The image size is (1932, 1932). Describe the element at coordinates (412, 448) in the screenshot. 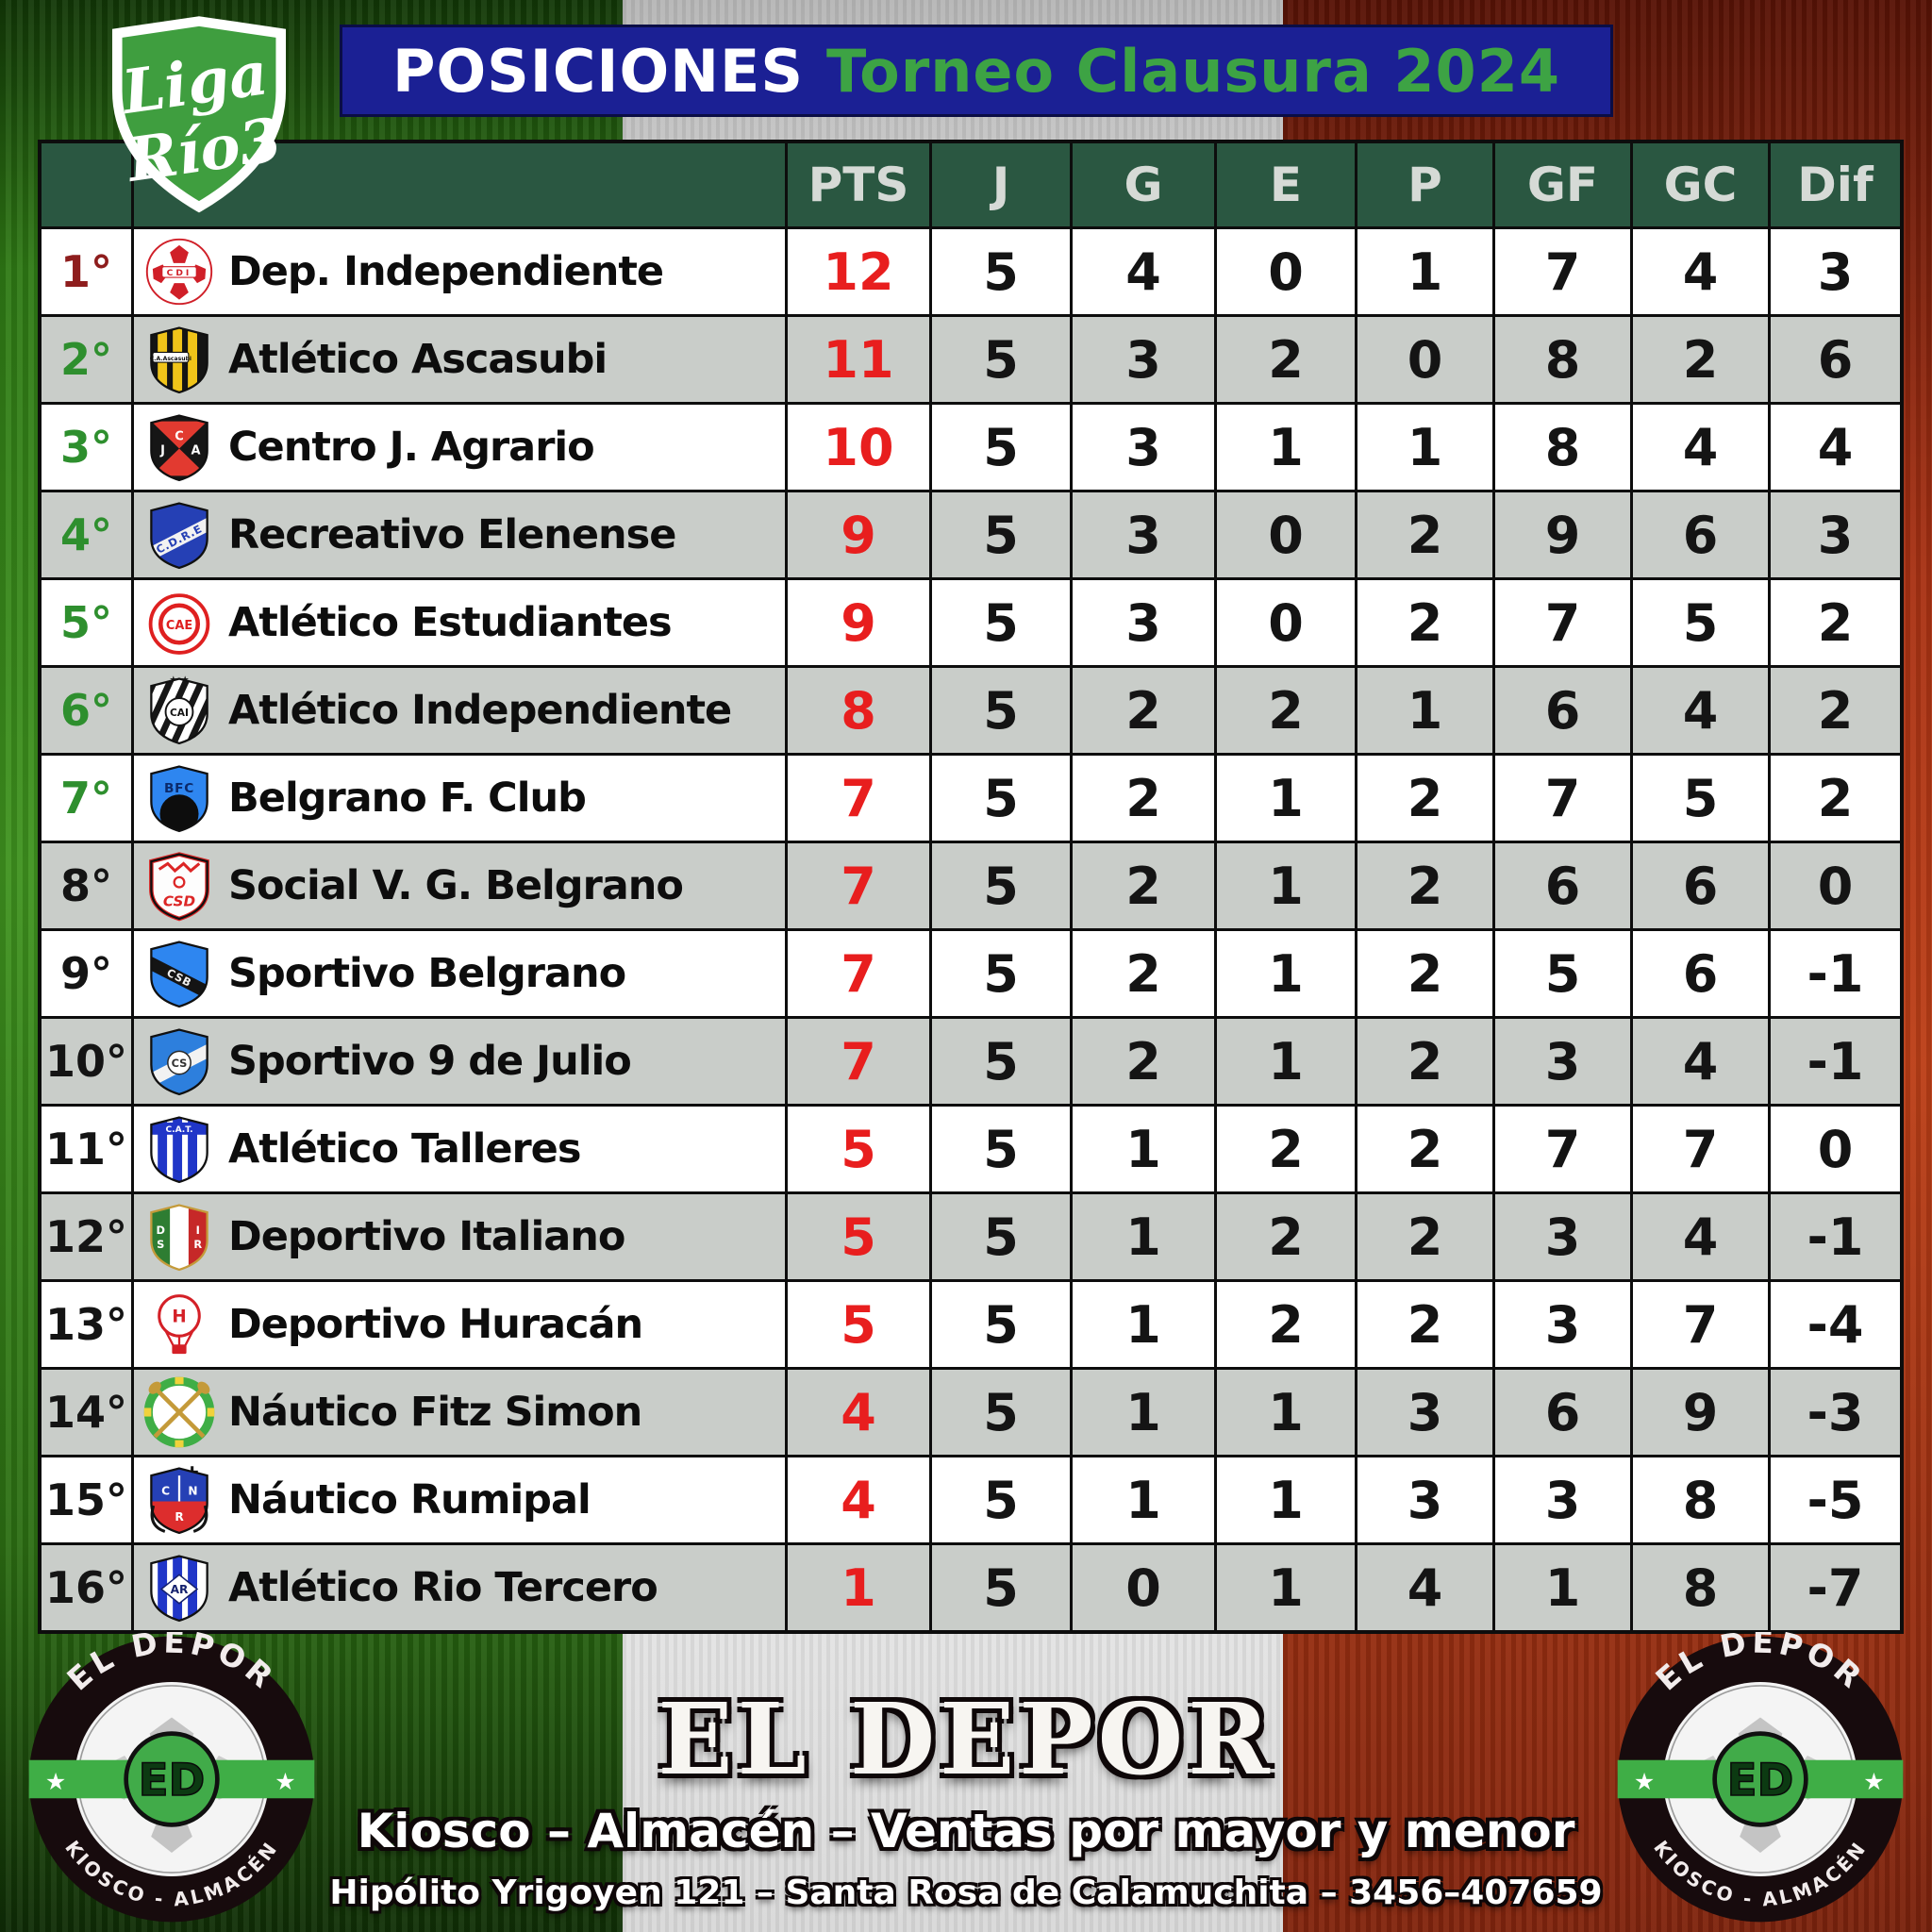

I see `team-name: Centro J. Agrario` at that location.